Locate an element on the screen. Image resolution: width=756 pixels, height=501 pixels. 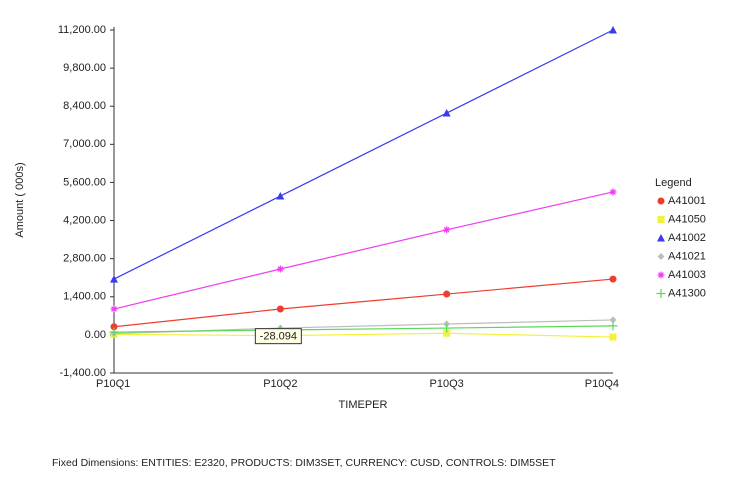
y-tick-label: 7,000.00 is located at coordinates (84, 144).